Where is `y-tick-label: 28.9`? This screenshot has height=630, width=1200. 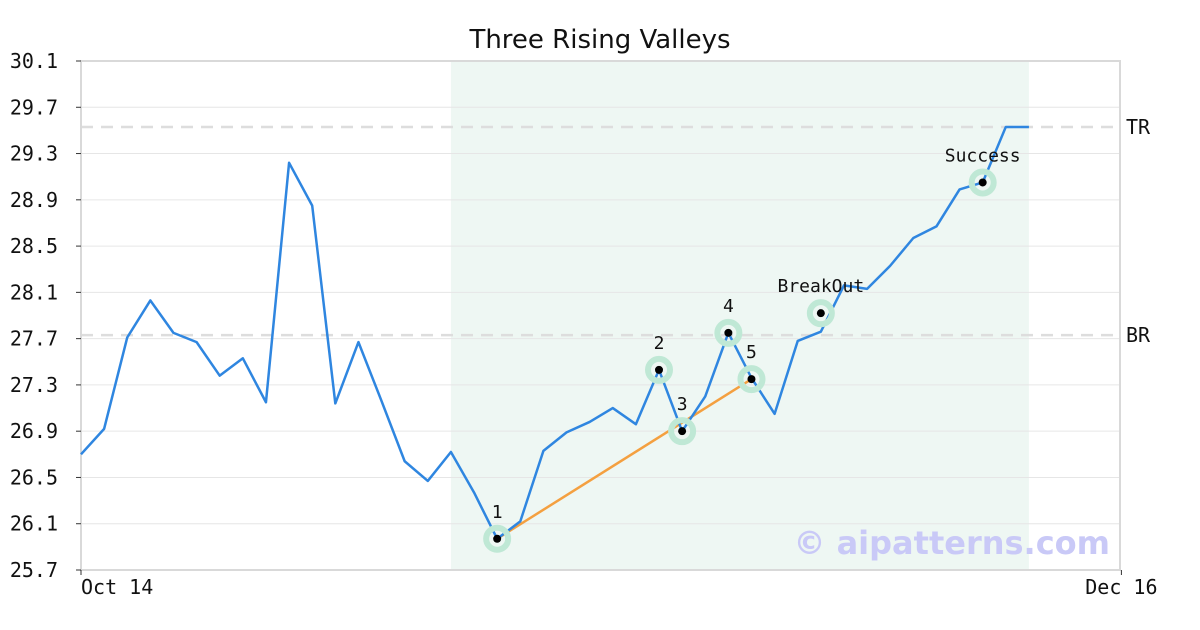 y-tick-label: 28.9 is located at coordinates (34, 200).